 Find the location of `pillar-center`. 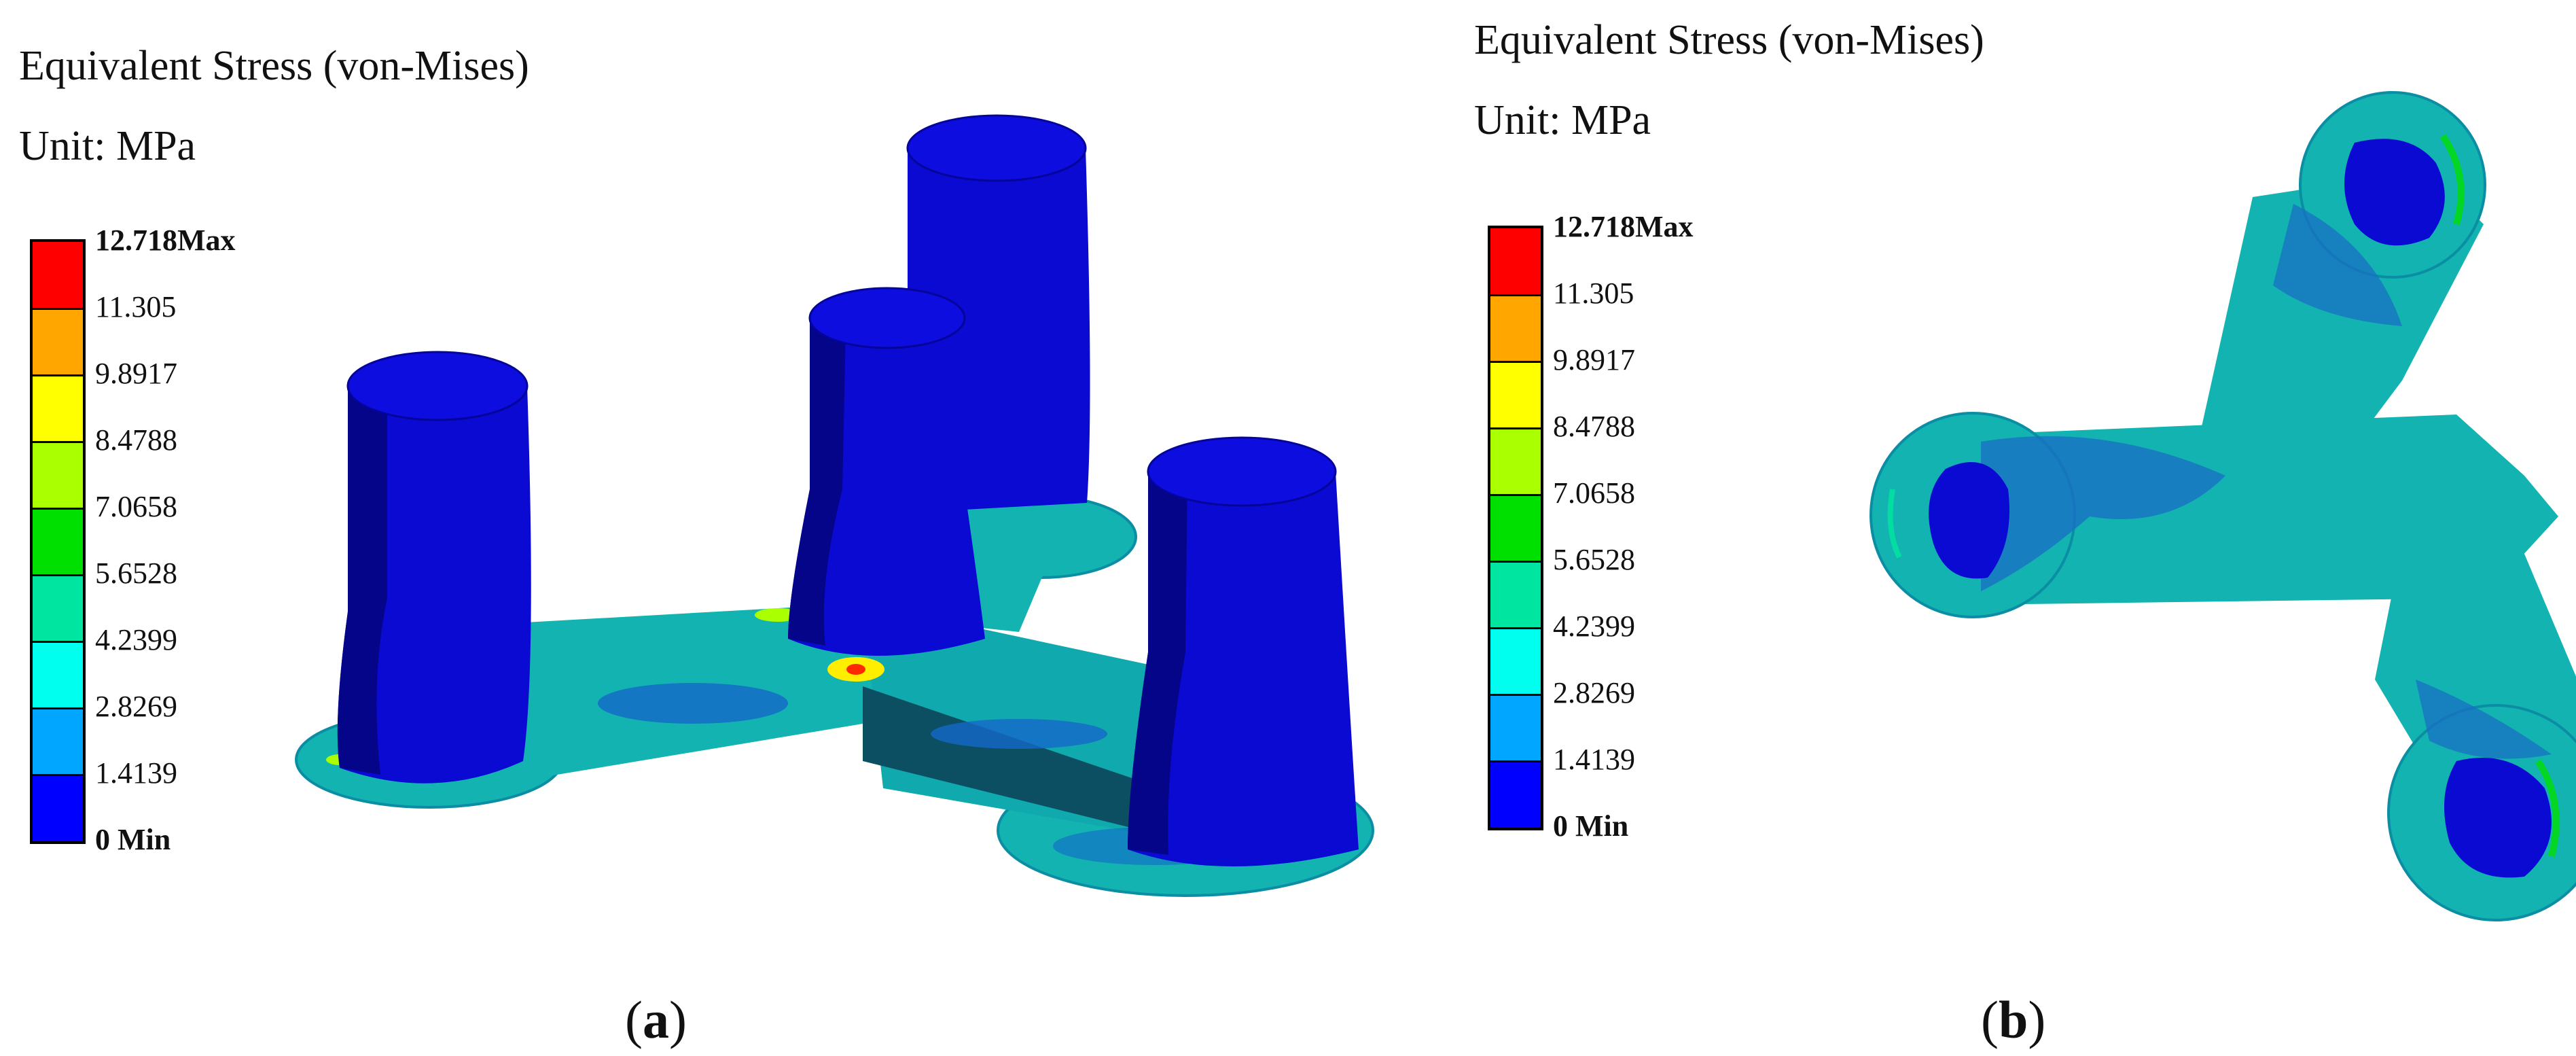

pillar-center is located at coordinates (887, 471).